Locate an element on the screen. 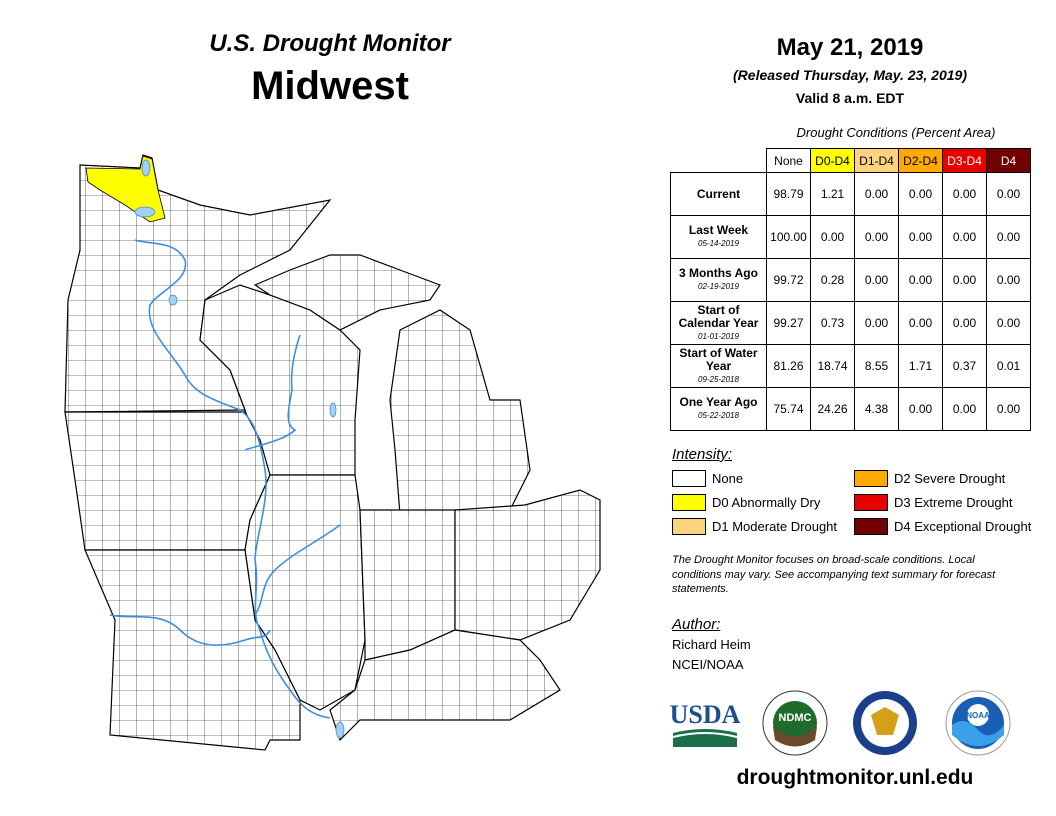  cell: 0.28 is located at coordinates (832, 280).